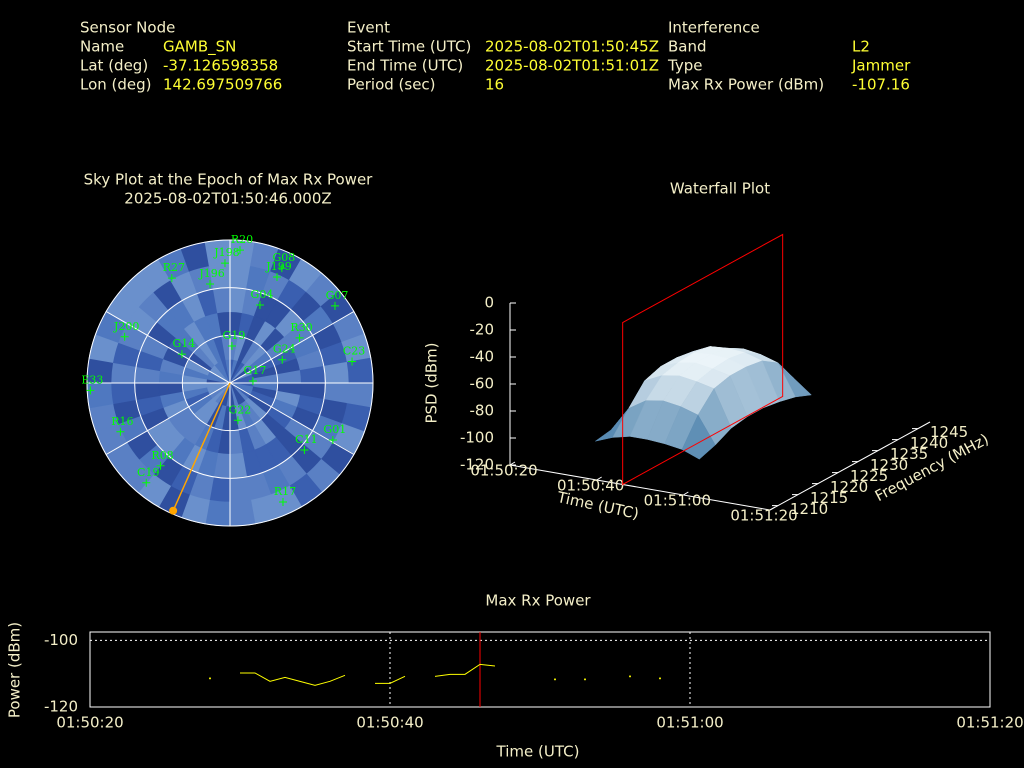 The image size is (1024, 768). Describe the element at coordinates (482, 357) in the screenshot. I see `z-tick-label: -40` at that location.